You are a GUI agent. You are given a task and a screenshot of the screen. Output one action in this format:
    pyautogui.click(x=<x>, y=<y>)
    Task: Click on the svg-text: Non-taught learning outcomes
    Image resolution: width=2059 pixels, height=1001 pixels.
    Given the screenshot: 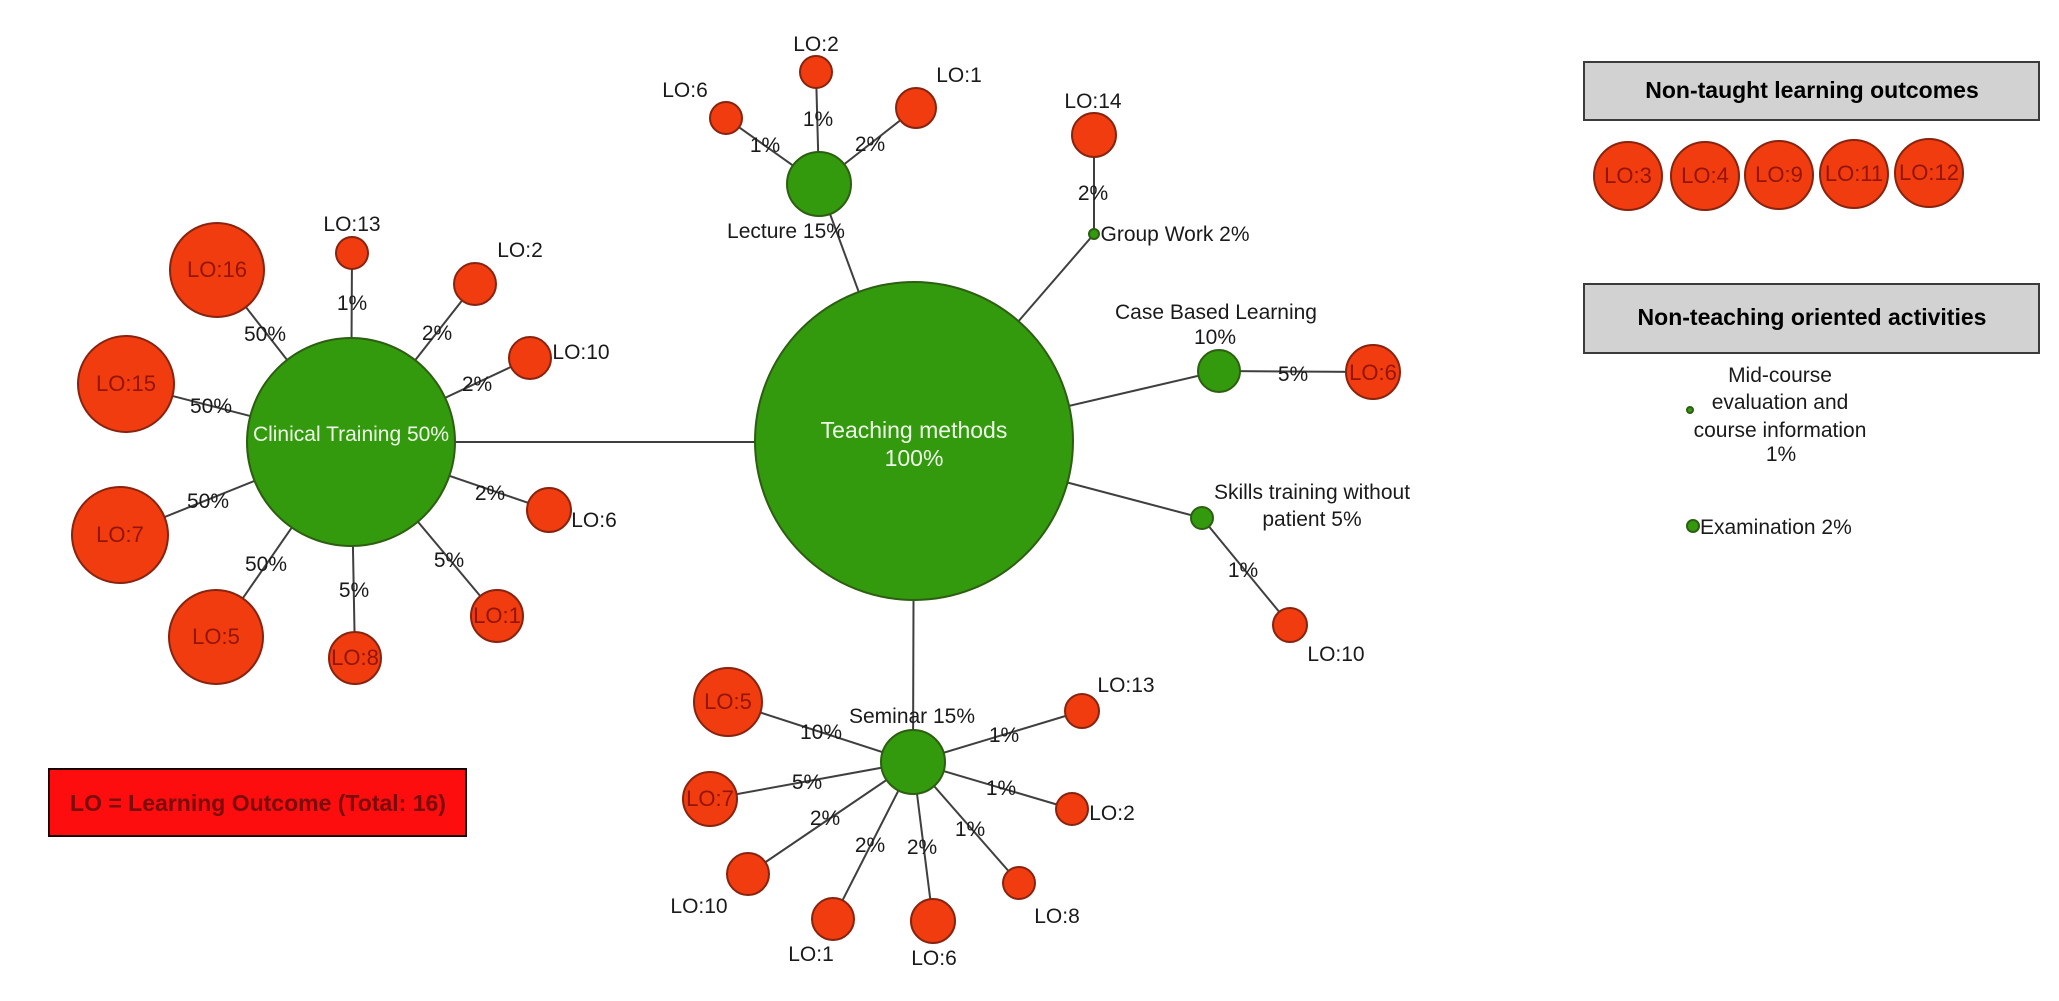 What is the action you would take?
    pyautogui.click(x=1812, y=90)
    